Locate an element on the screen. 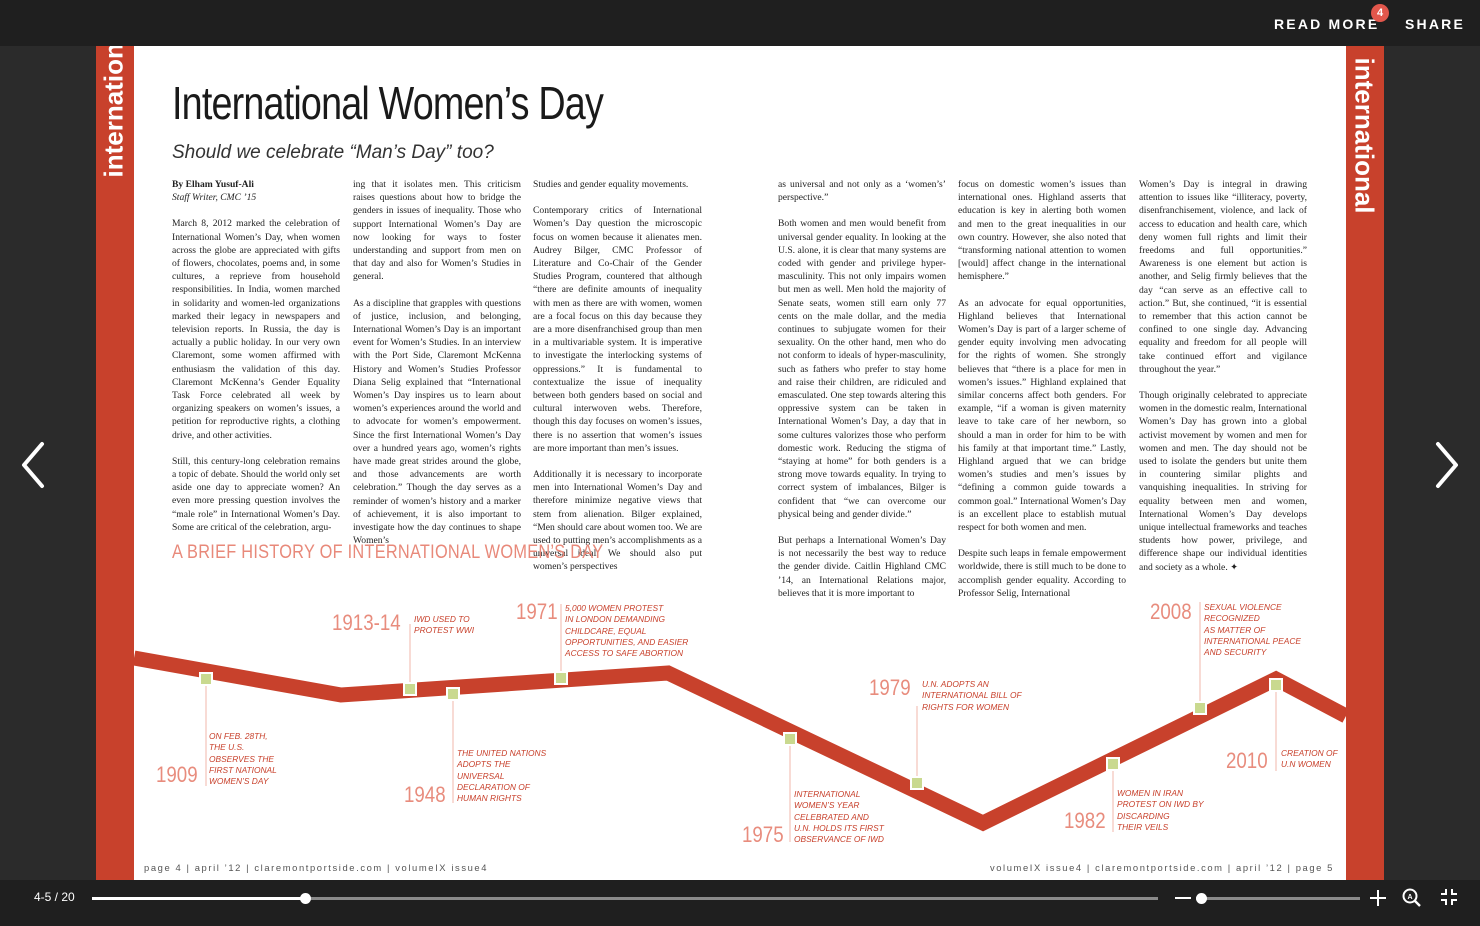  previous-page-button is located at coordinates (32, 465).